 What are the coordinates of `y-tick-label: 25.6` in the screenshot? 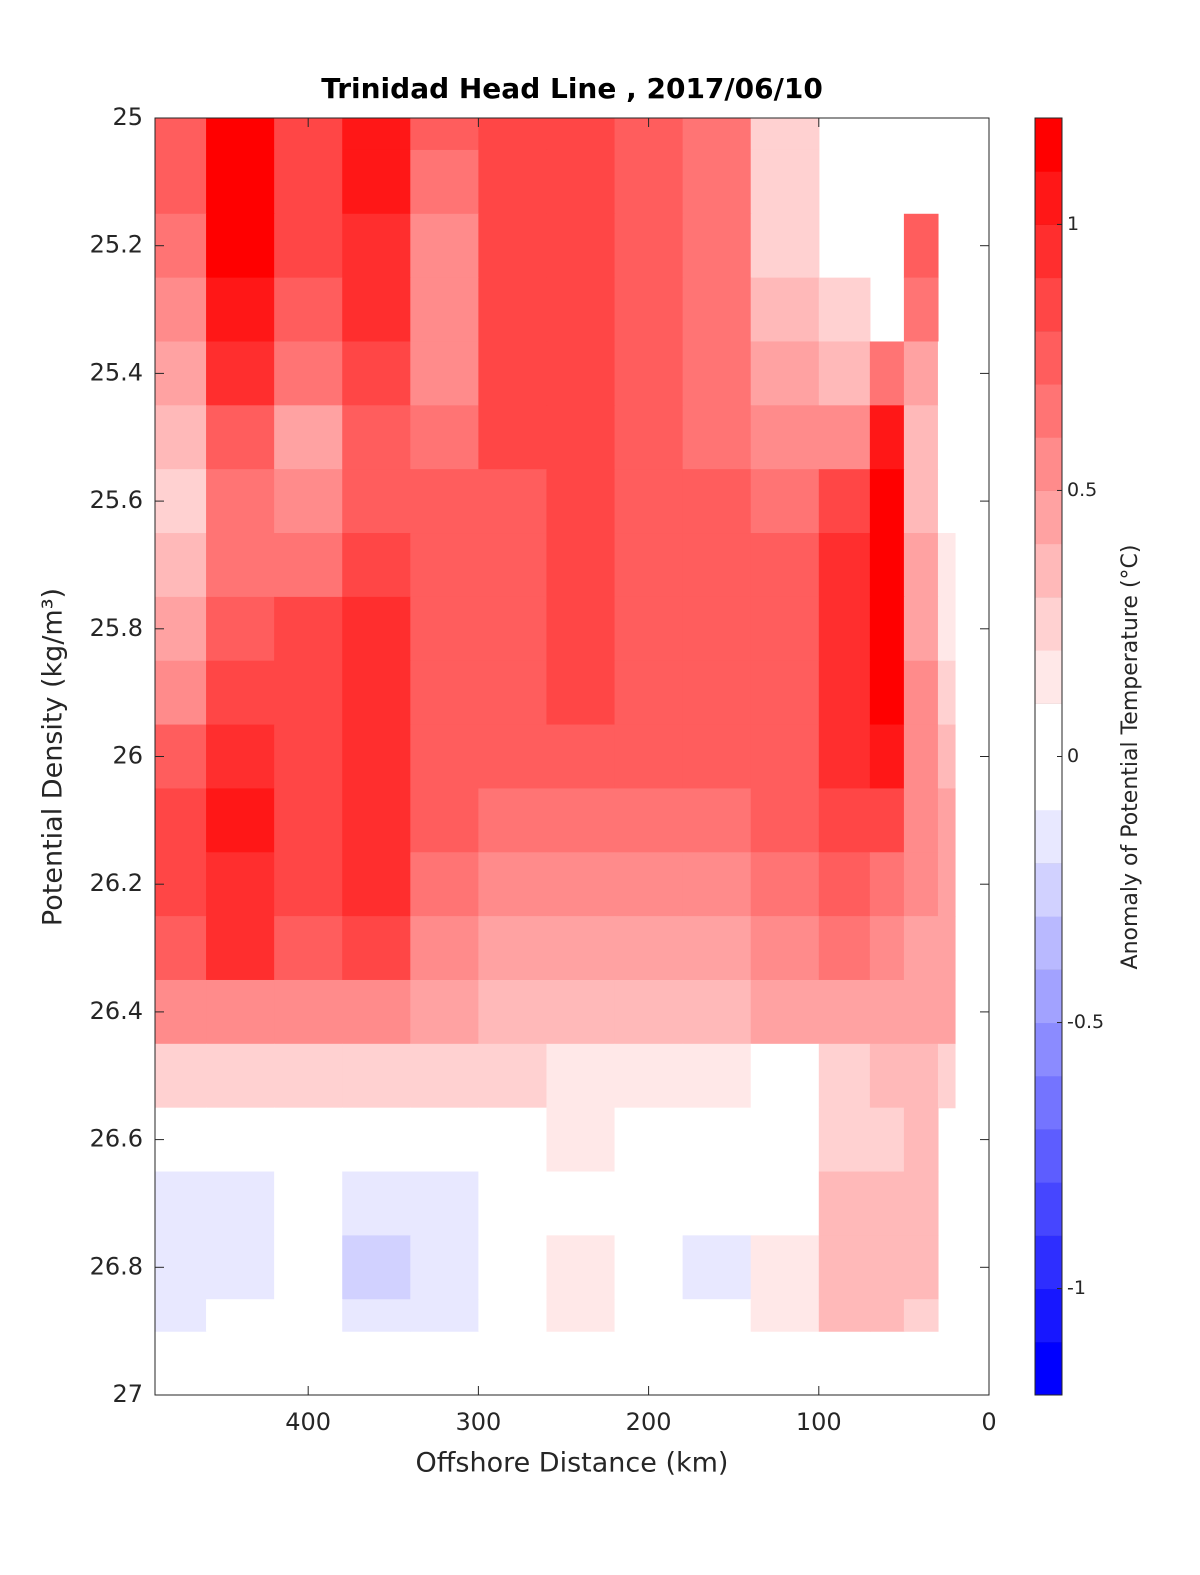 It's located at (116, 500).